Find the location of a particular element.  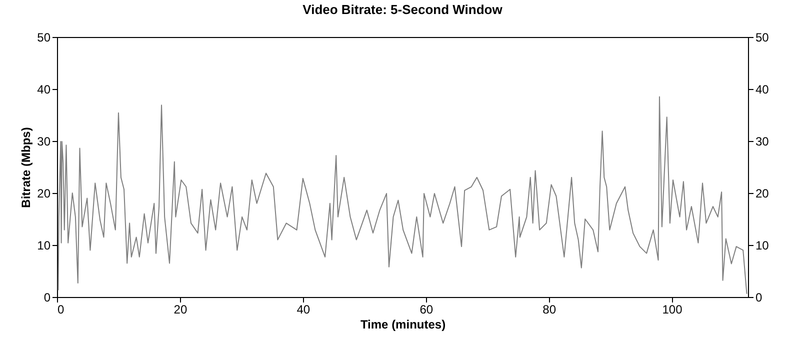

y-tick-label: 10 is located at coordinates (44, 245).